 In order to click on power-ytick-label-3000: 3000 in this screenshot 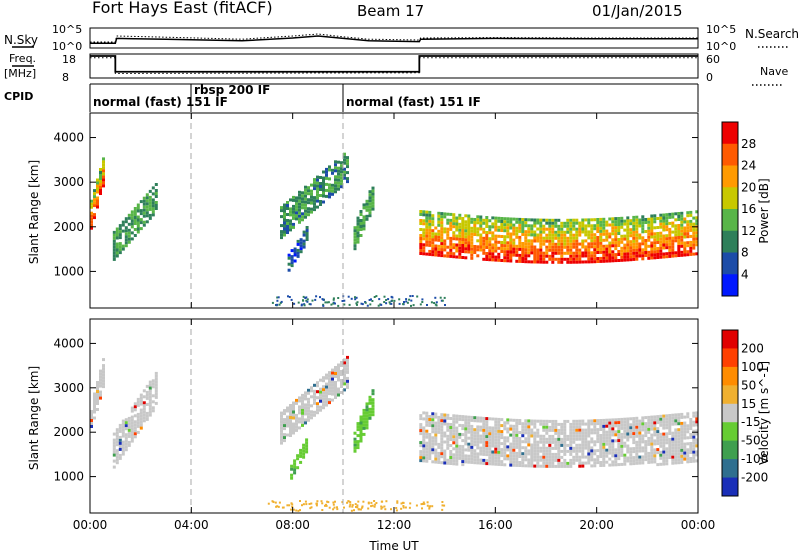, I will do `click(68, 182)`.